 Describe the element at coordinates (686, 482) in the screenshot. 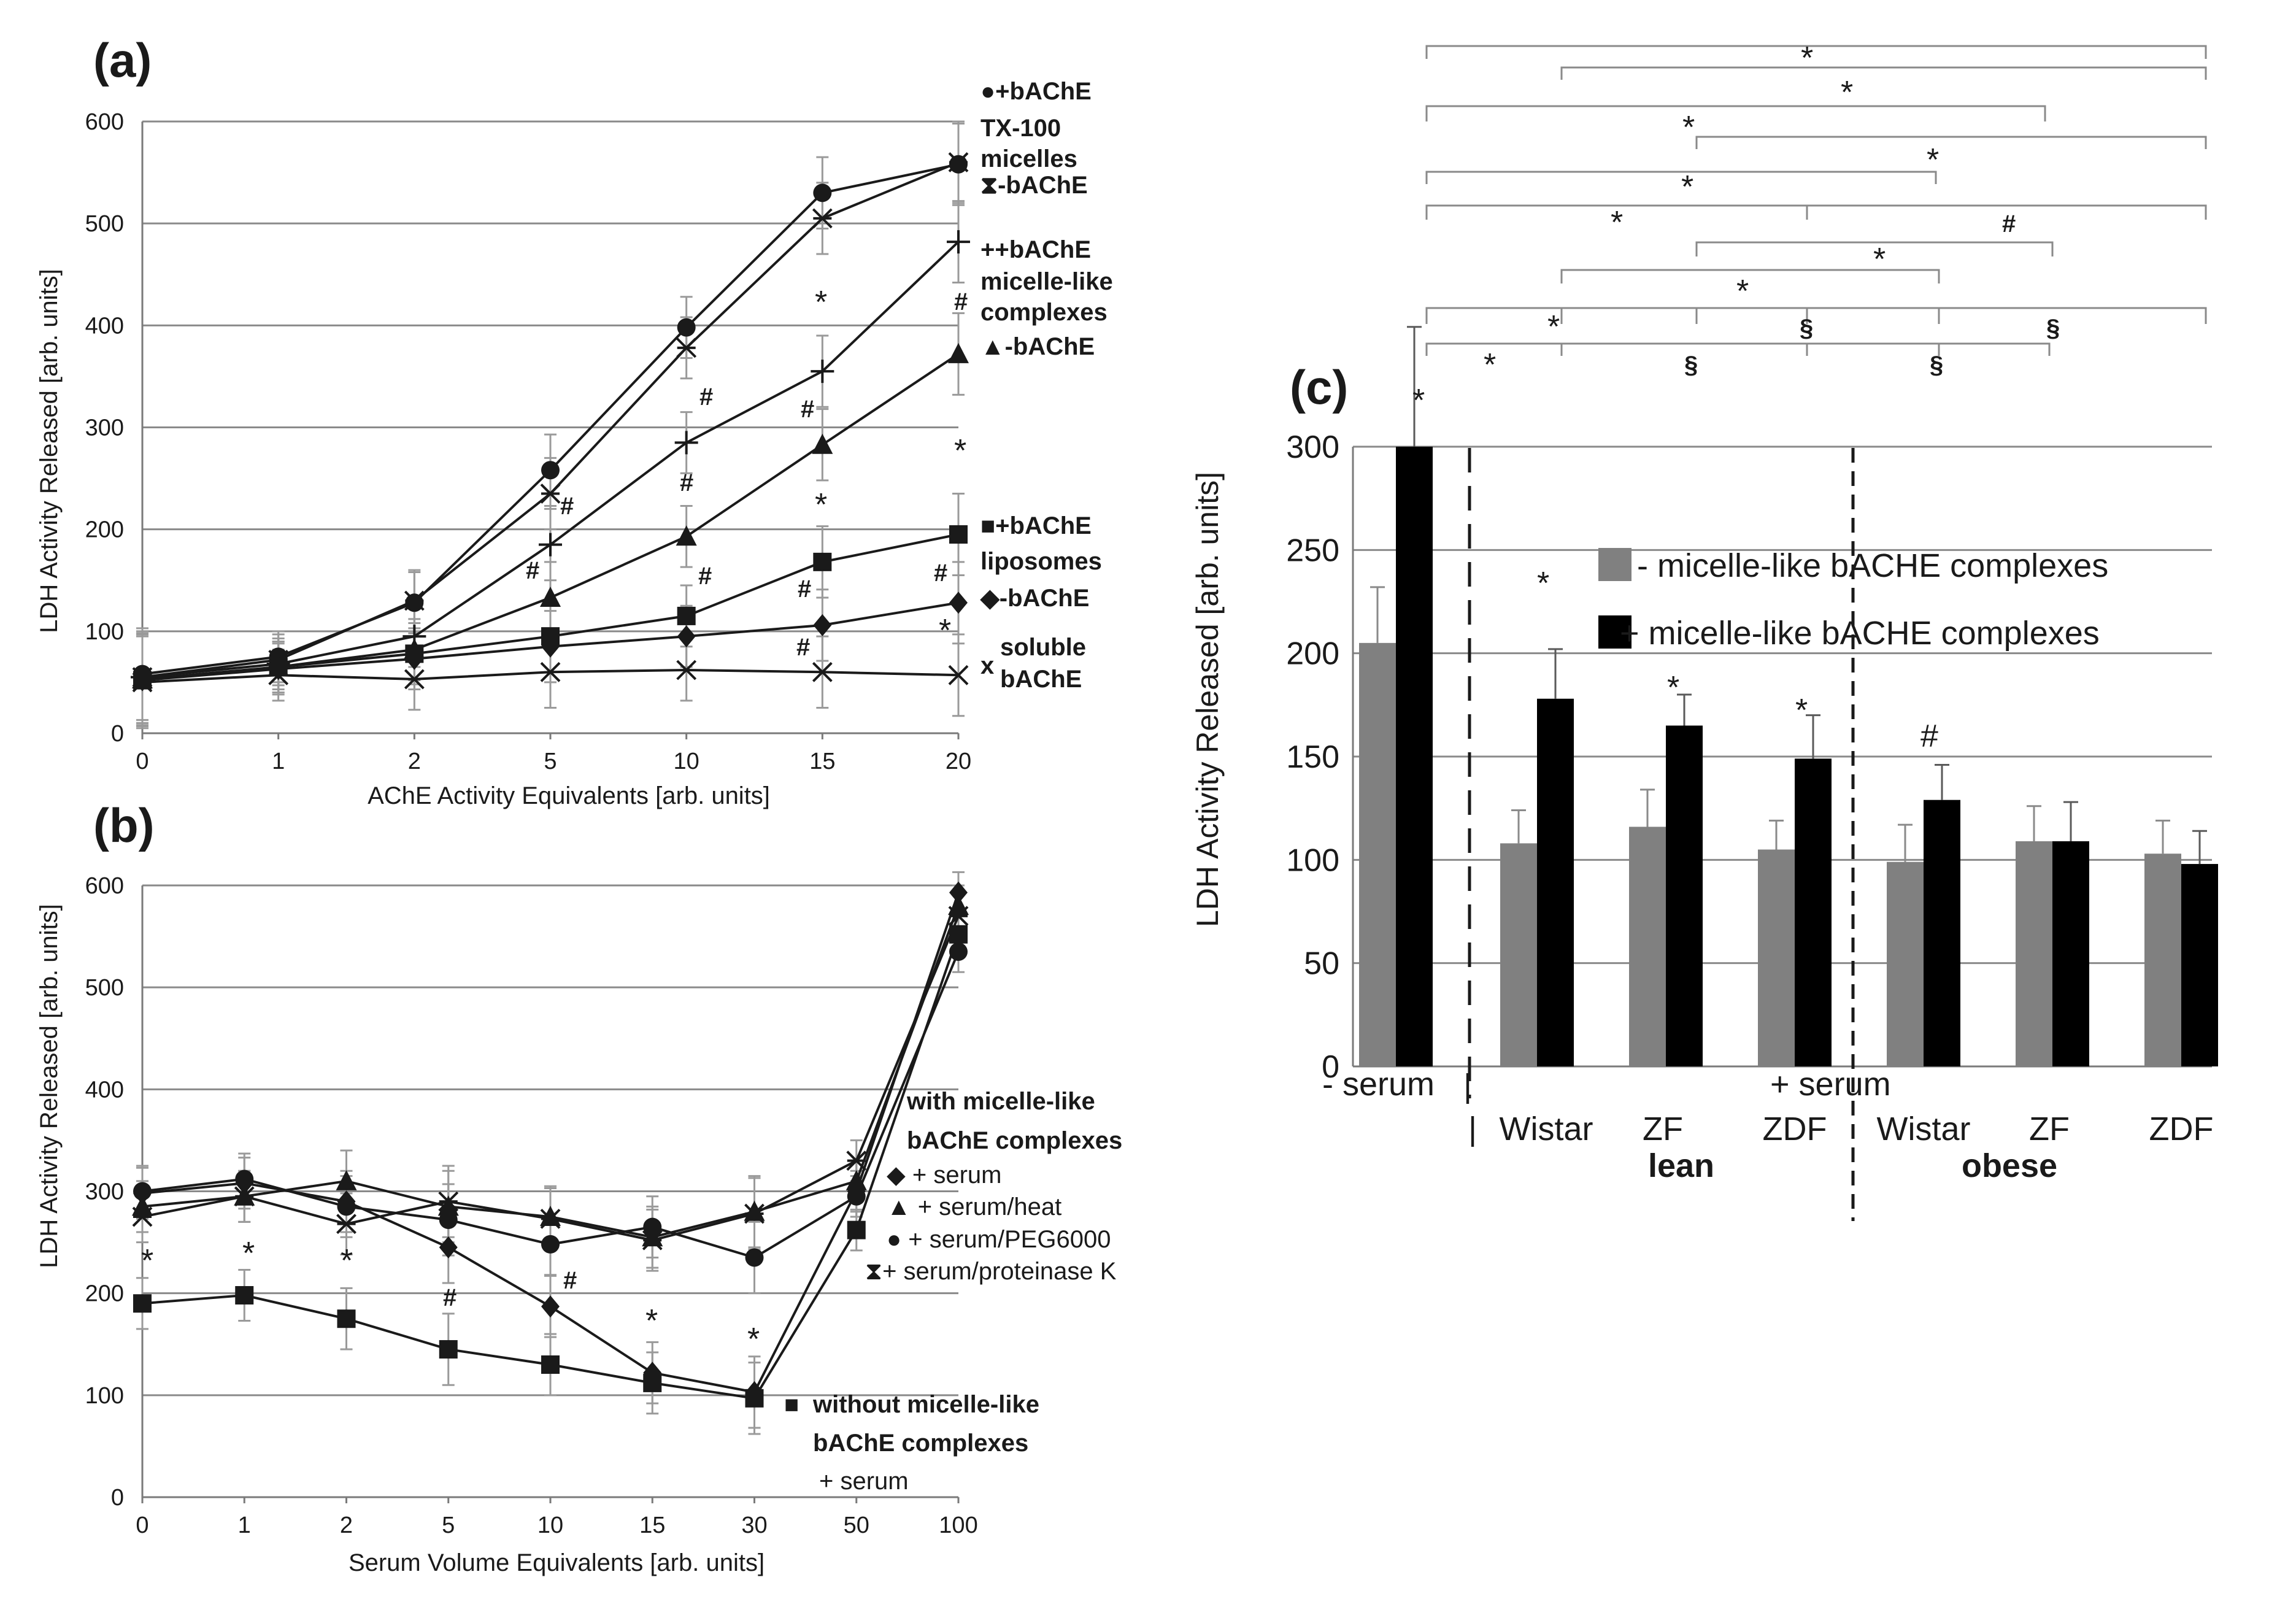

I see `annot-a-hash-5: #` at that location.